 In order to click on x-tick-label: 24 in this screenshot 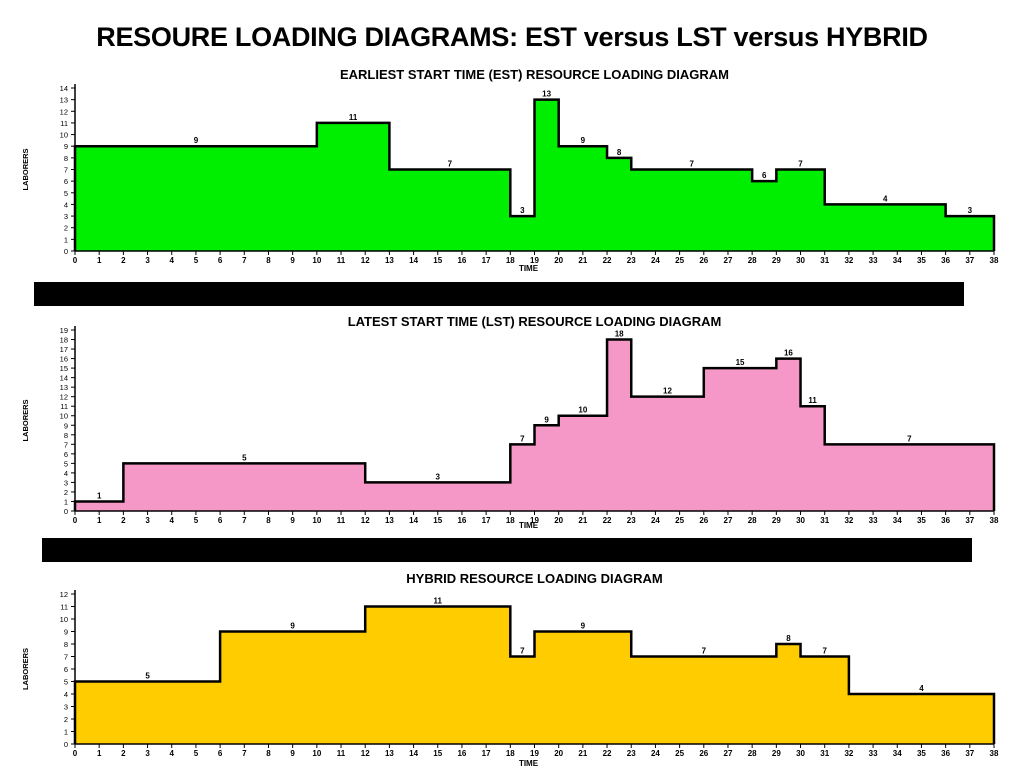, I will do `click(655, 520)`.